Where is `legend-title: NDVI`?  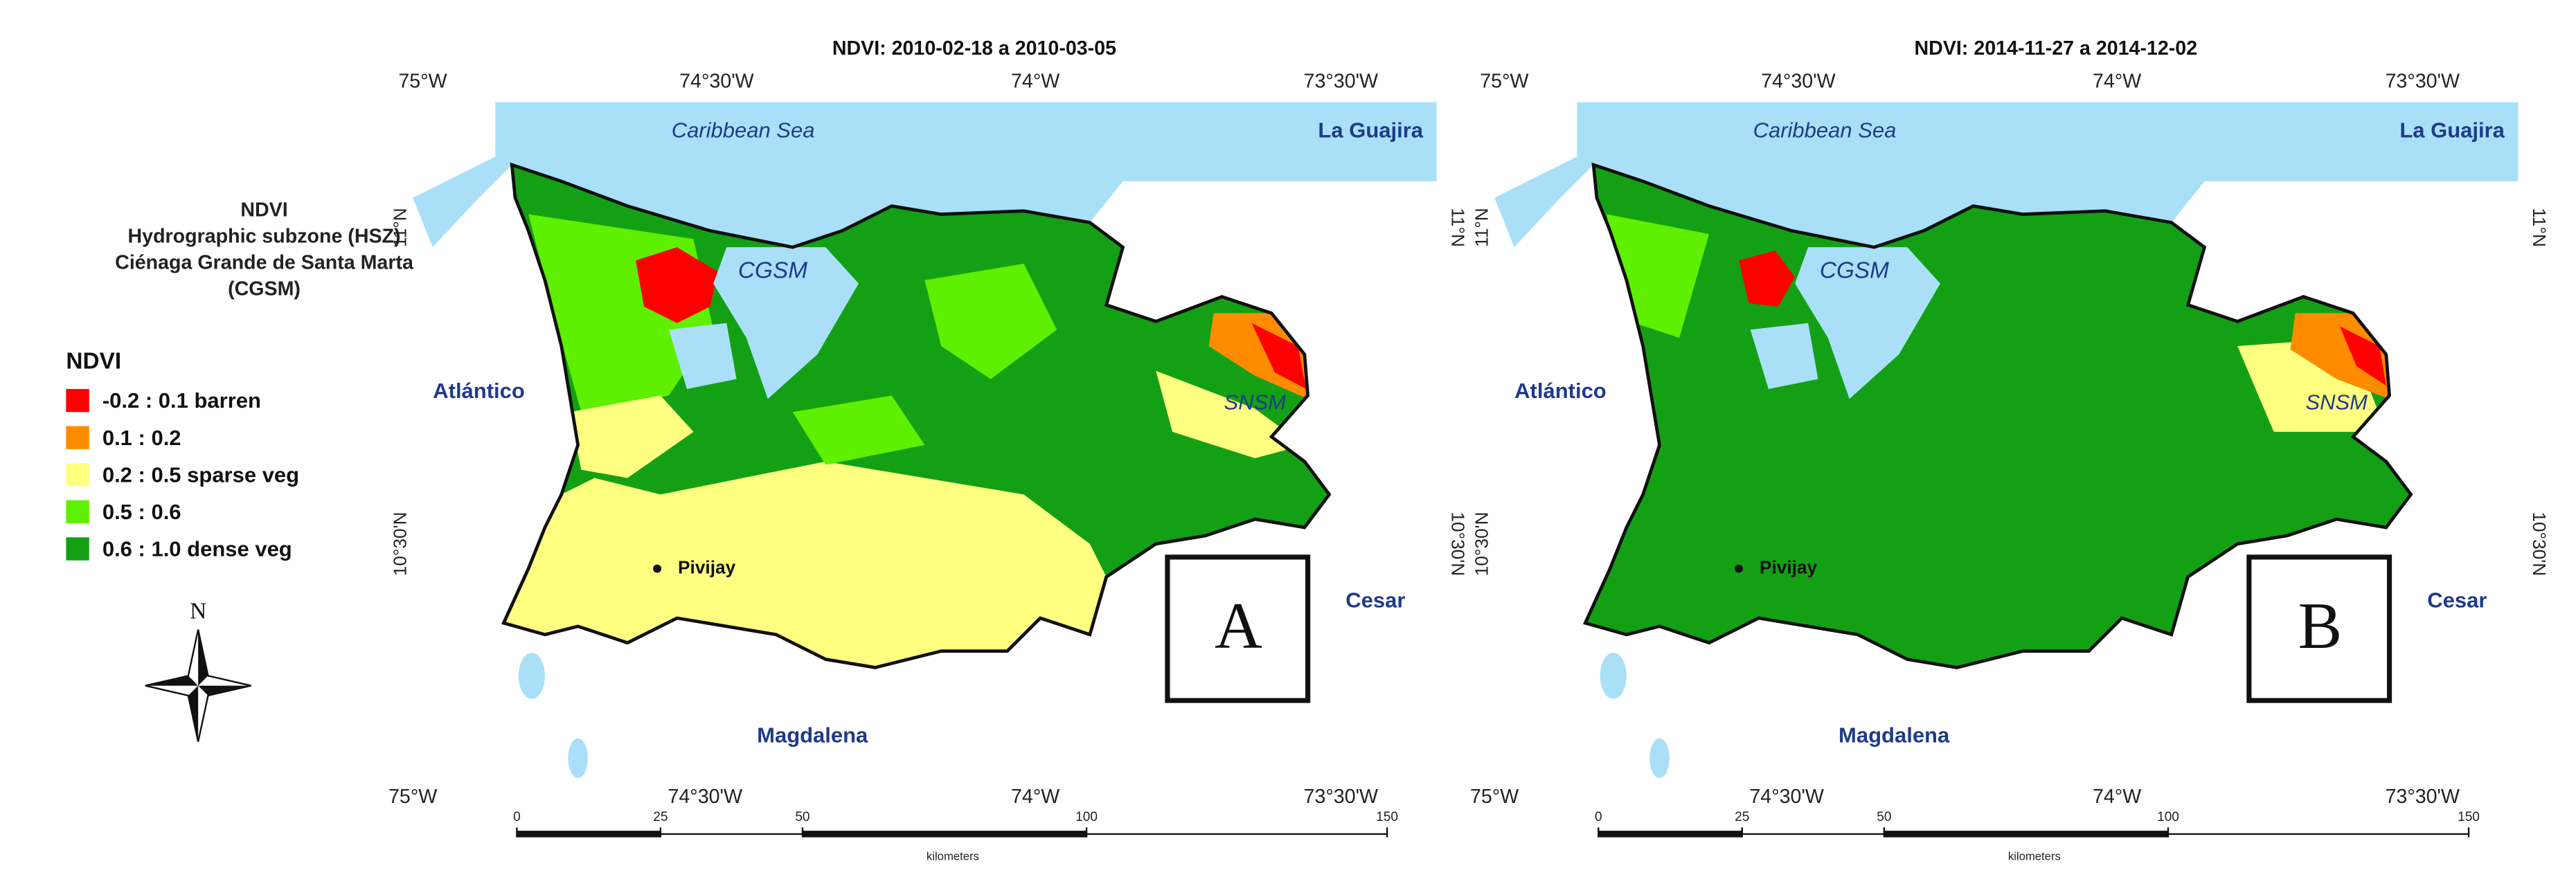
legend-title: NDVI is located at coordinates (93, 361).